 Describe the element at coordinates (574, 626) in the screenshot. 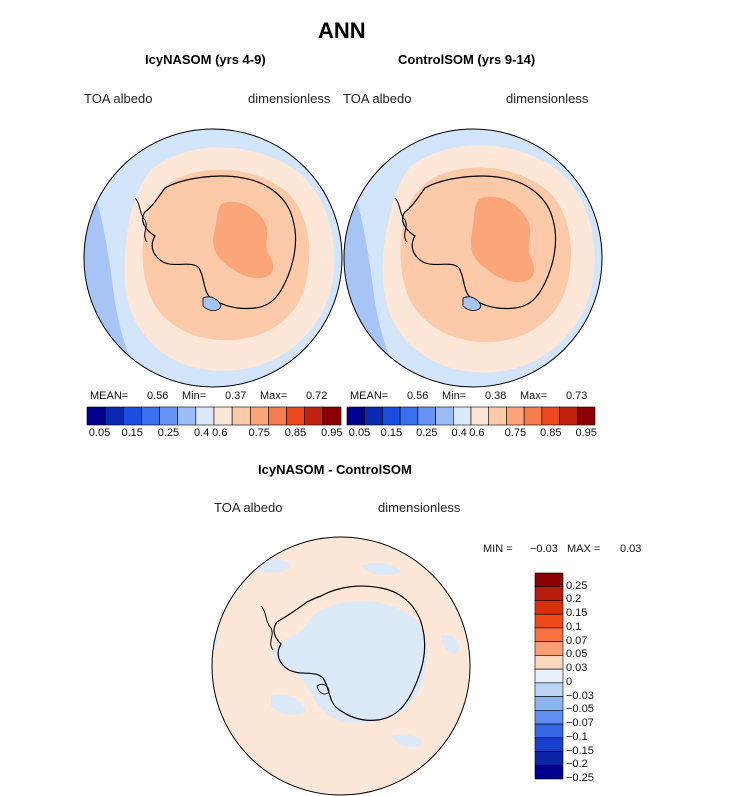

I see `diff-colorbar-tick-label: 0.1` at that location.